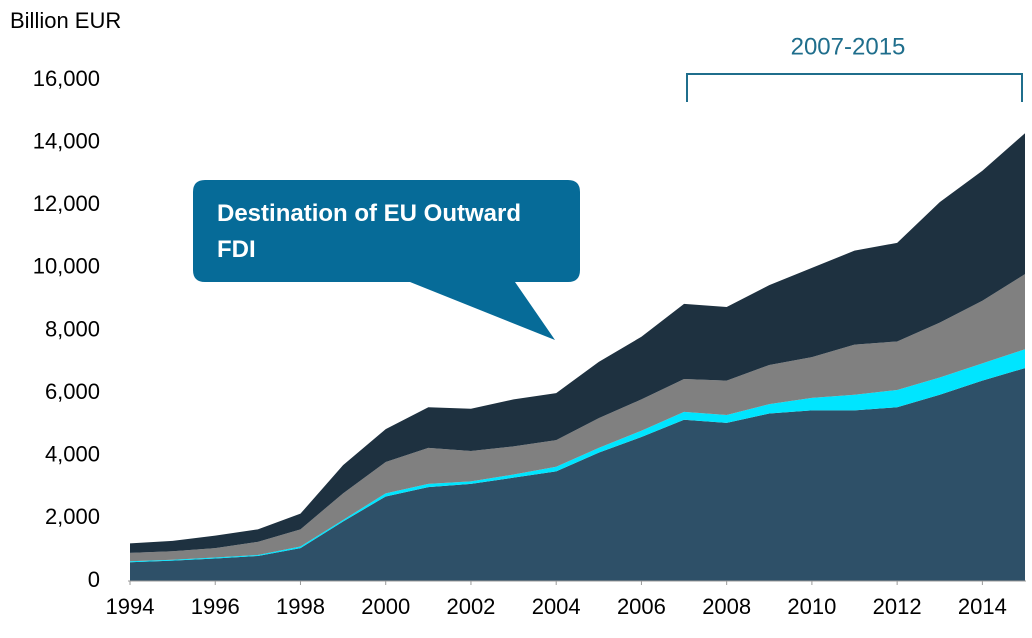 The height and width of the screenshot is (638, 1032). Describe the element at coordinates (72, 328) in the screenshot. I see `y-tick-label: 8,000` at that location.